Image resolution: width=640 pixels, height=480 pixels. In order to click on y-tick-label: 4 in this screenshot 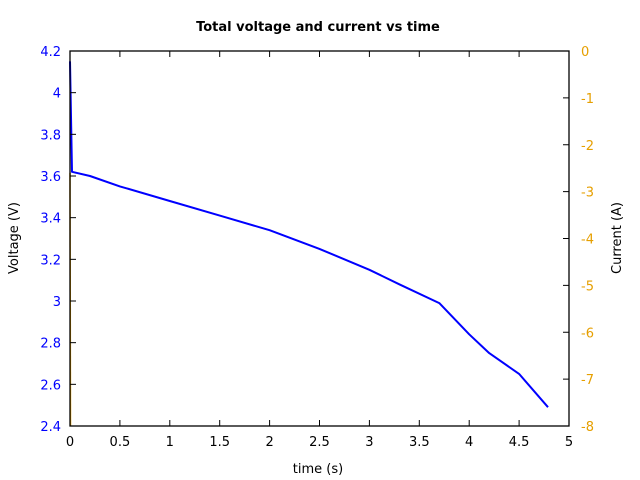, I will do `click(57, 94)`.